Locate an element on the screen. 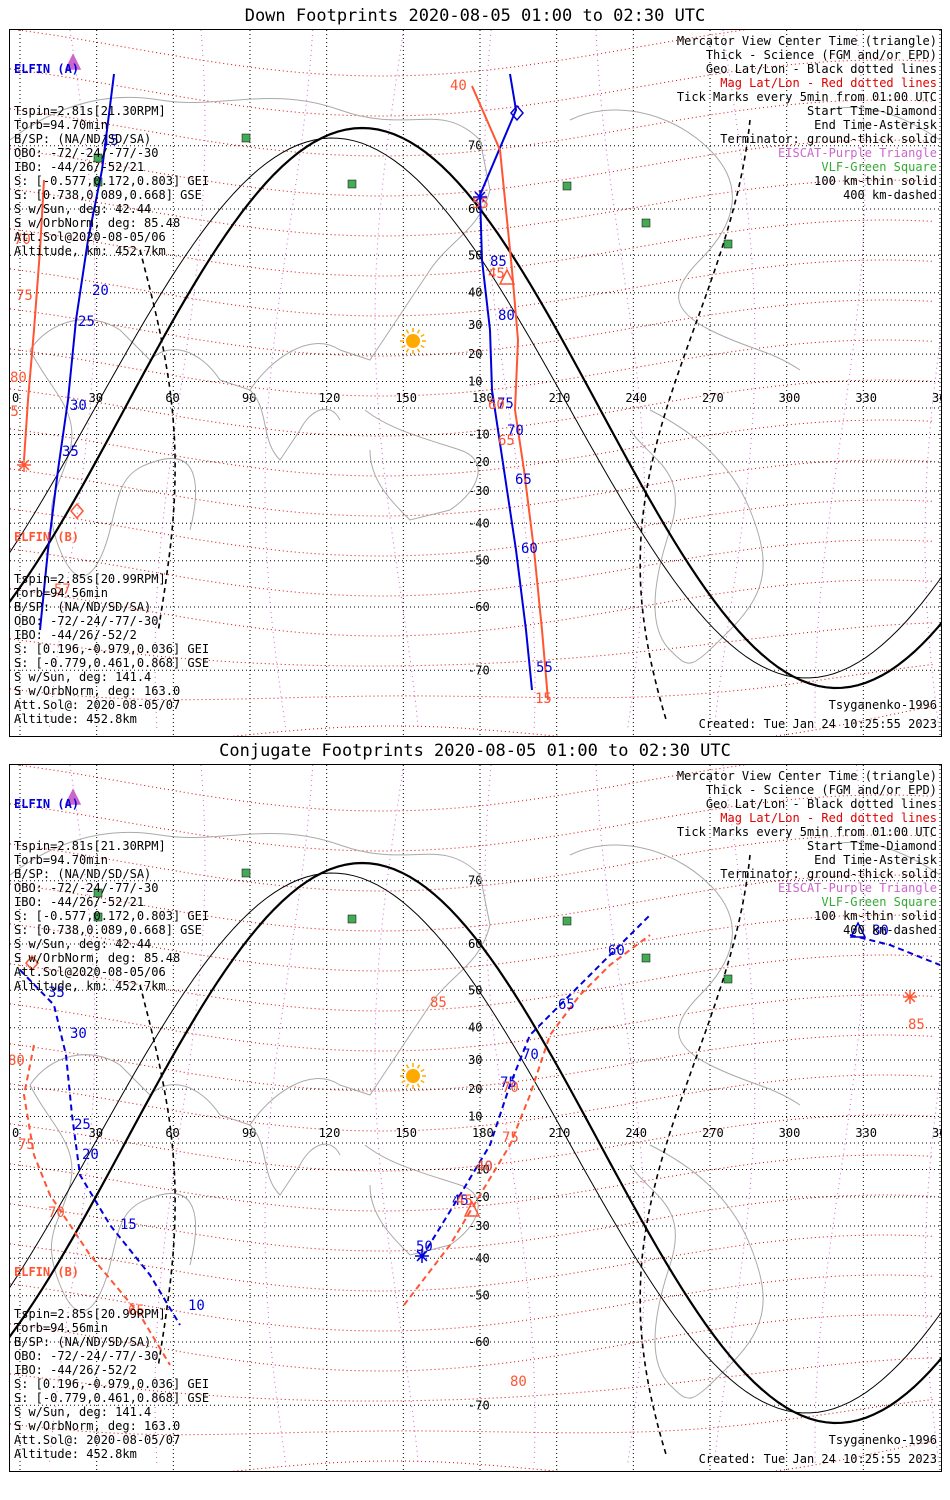  conj-elfin-a-tick-5: 10 is located at coordinates (196, 1306).